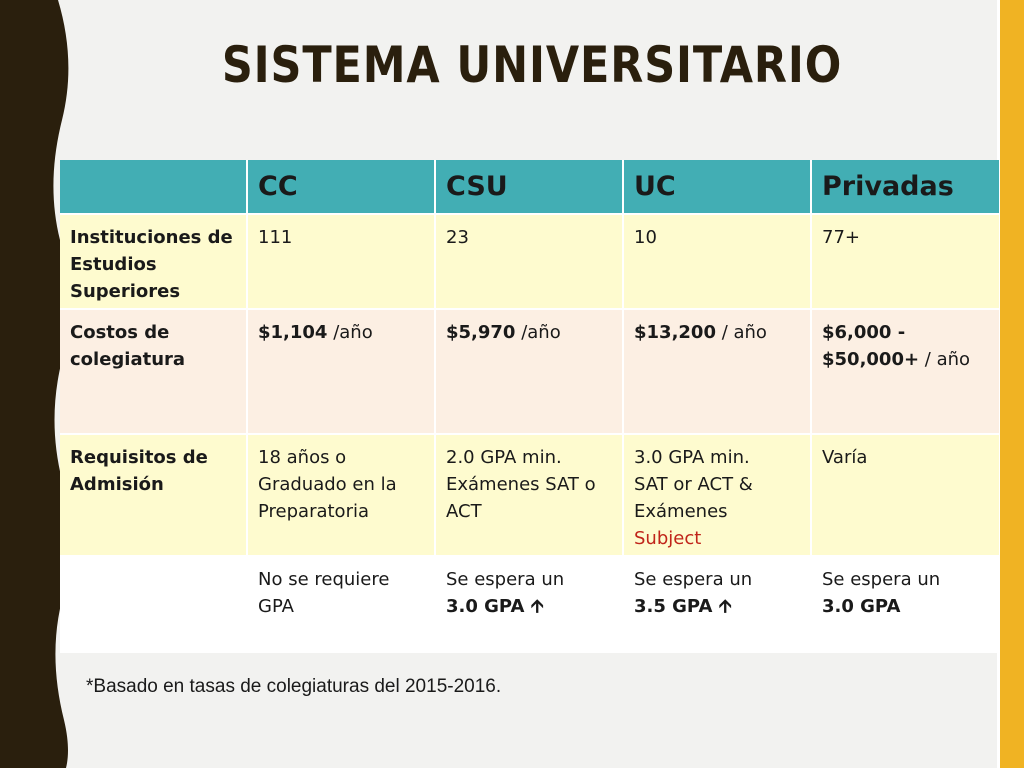 The image size is (1024, 768). What do you see at coordinates (293, 332) in the screenshot?
I see `cost-amount: $1,104` at bounding box center [293, 332].